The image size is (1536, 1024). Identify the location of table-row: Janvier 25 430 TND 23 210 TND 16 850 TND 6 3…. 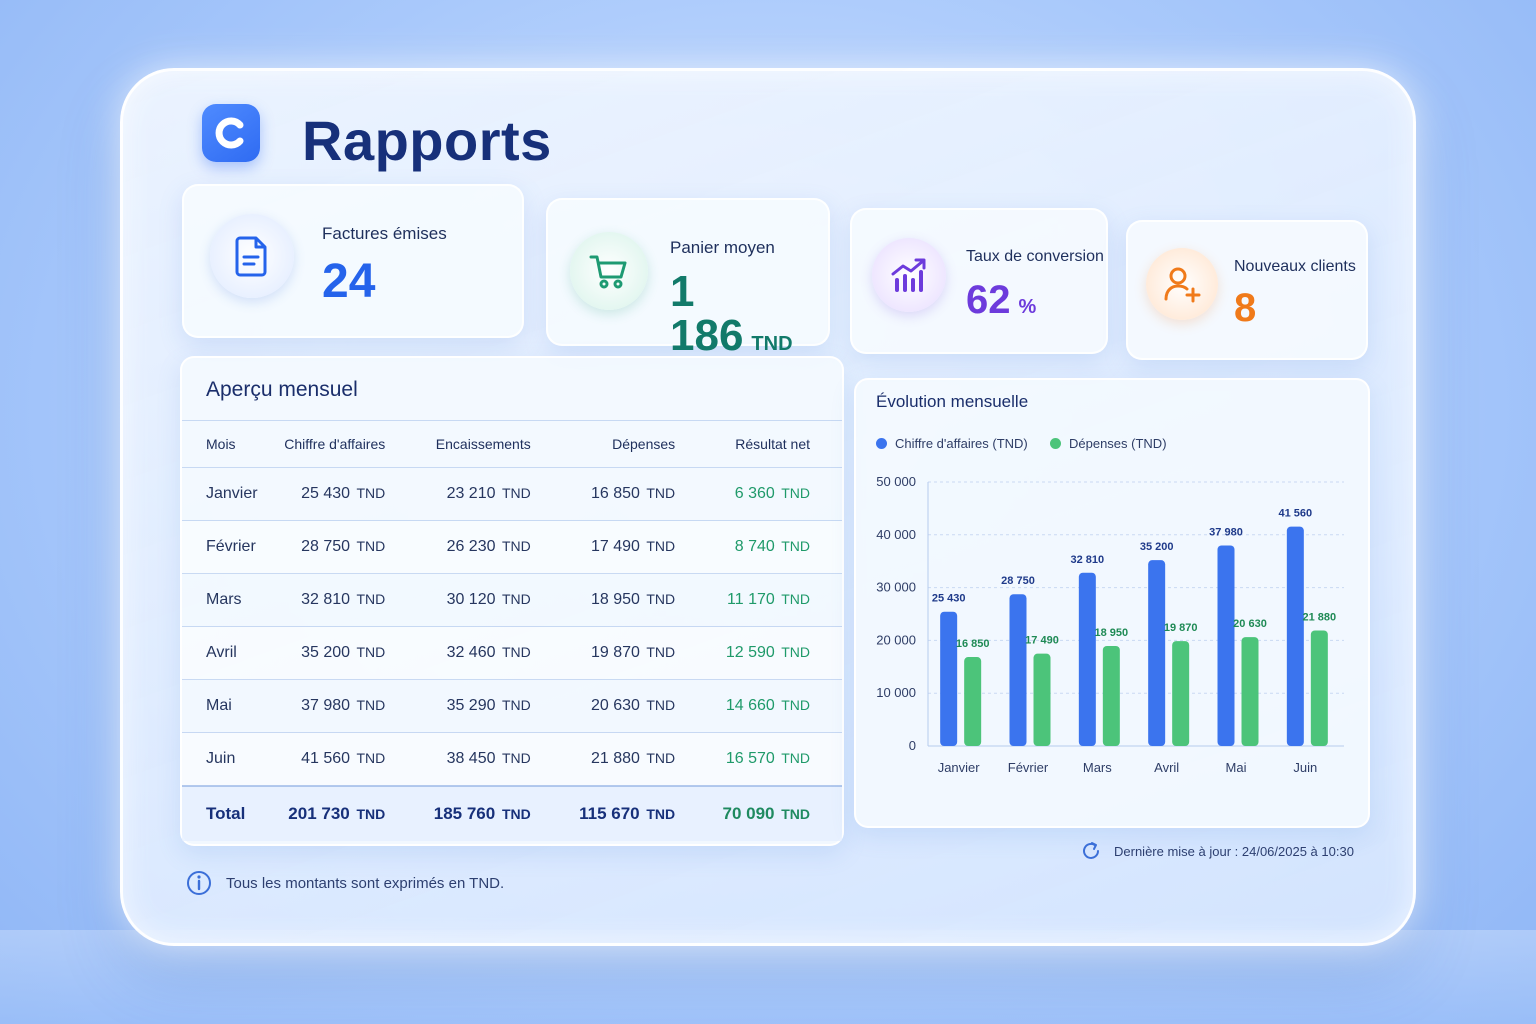
(512, 494).